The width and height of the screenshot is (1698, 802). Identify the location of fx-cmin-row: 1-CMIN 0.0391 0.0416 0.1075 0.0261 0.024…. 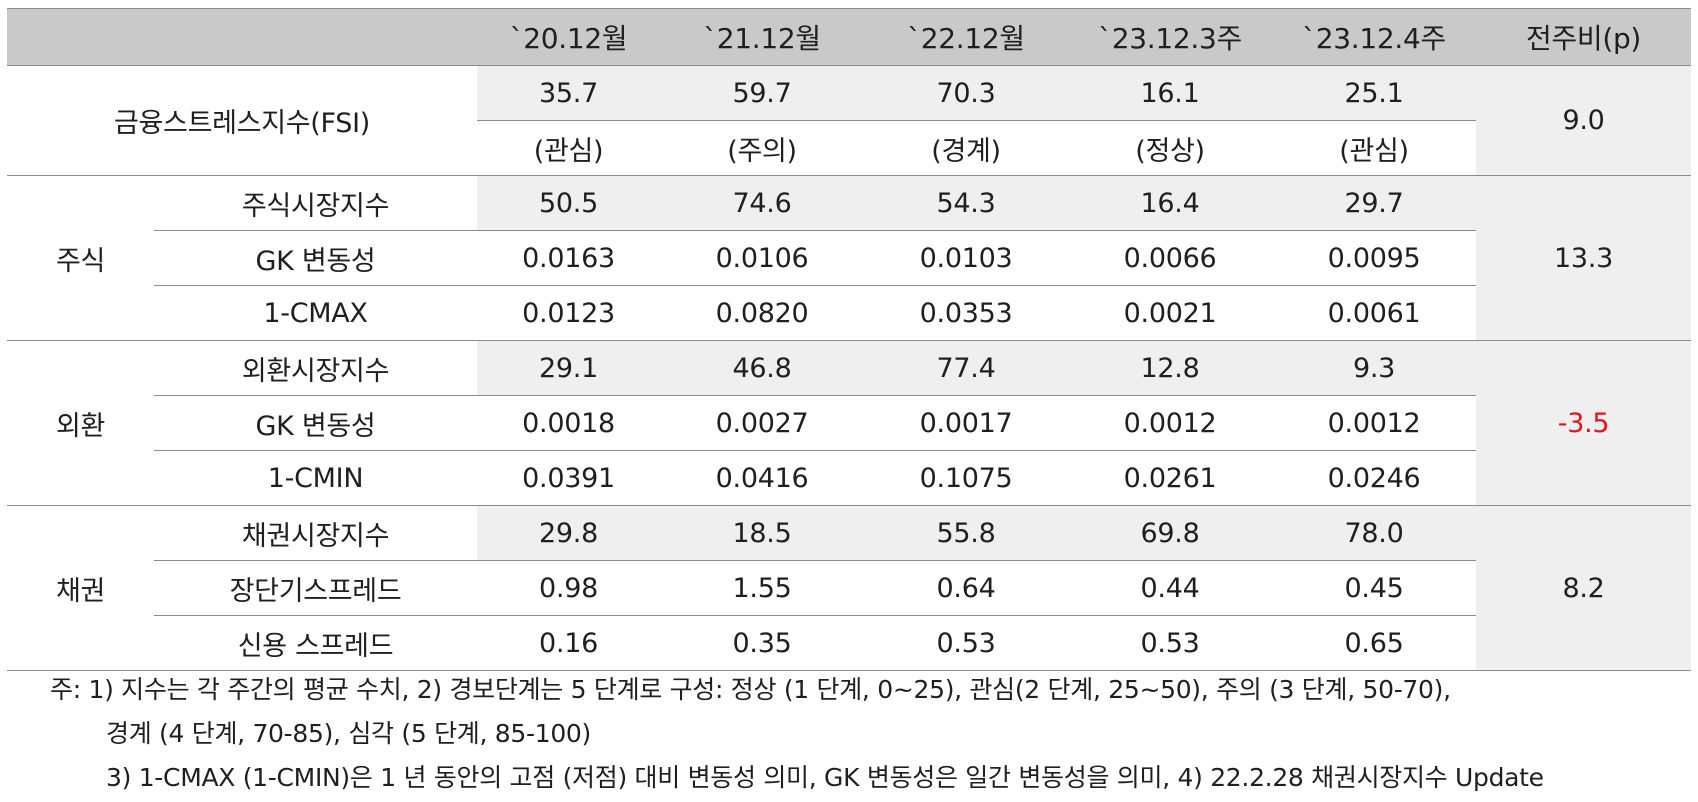
(849, 478).